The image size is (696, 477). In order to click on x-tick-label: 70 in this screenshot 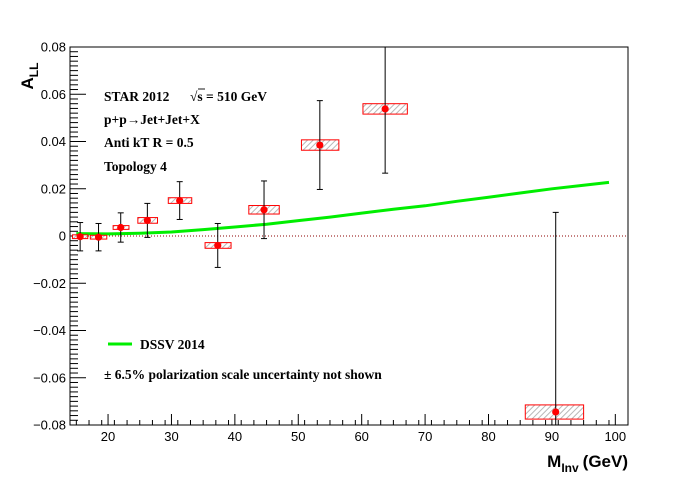, I will do `click(425, 436)`.